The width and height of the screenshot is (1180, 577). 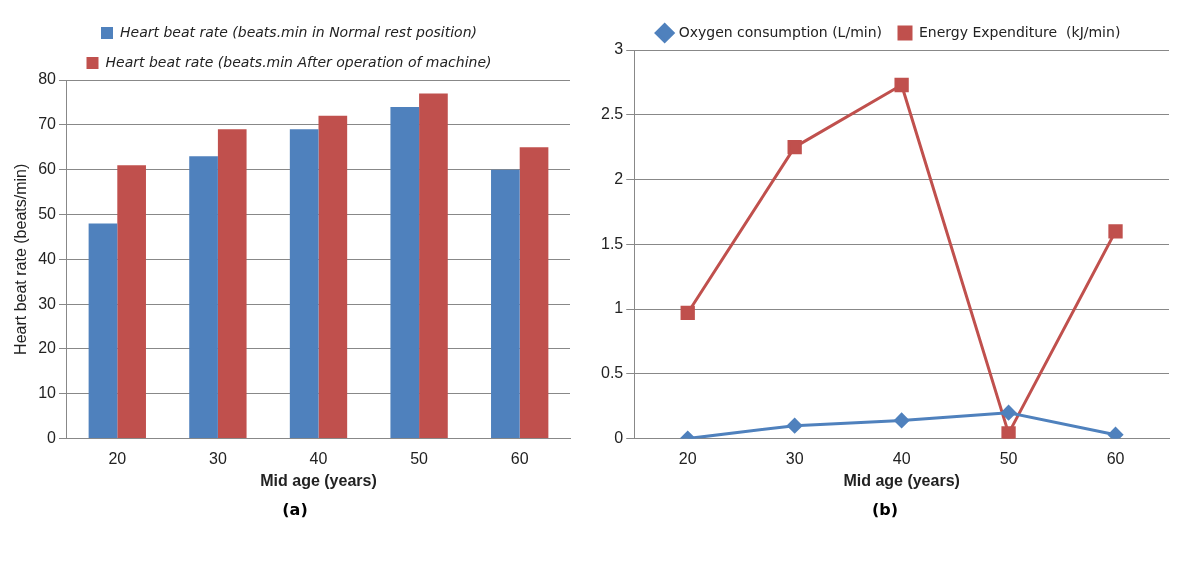 What do you see at coordinates (47, 348) in the screenshot?
I see `y-tick-label: 20` at bounding box center [47, 348].